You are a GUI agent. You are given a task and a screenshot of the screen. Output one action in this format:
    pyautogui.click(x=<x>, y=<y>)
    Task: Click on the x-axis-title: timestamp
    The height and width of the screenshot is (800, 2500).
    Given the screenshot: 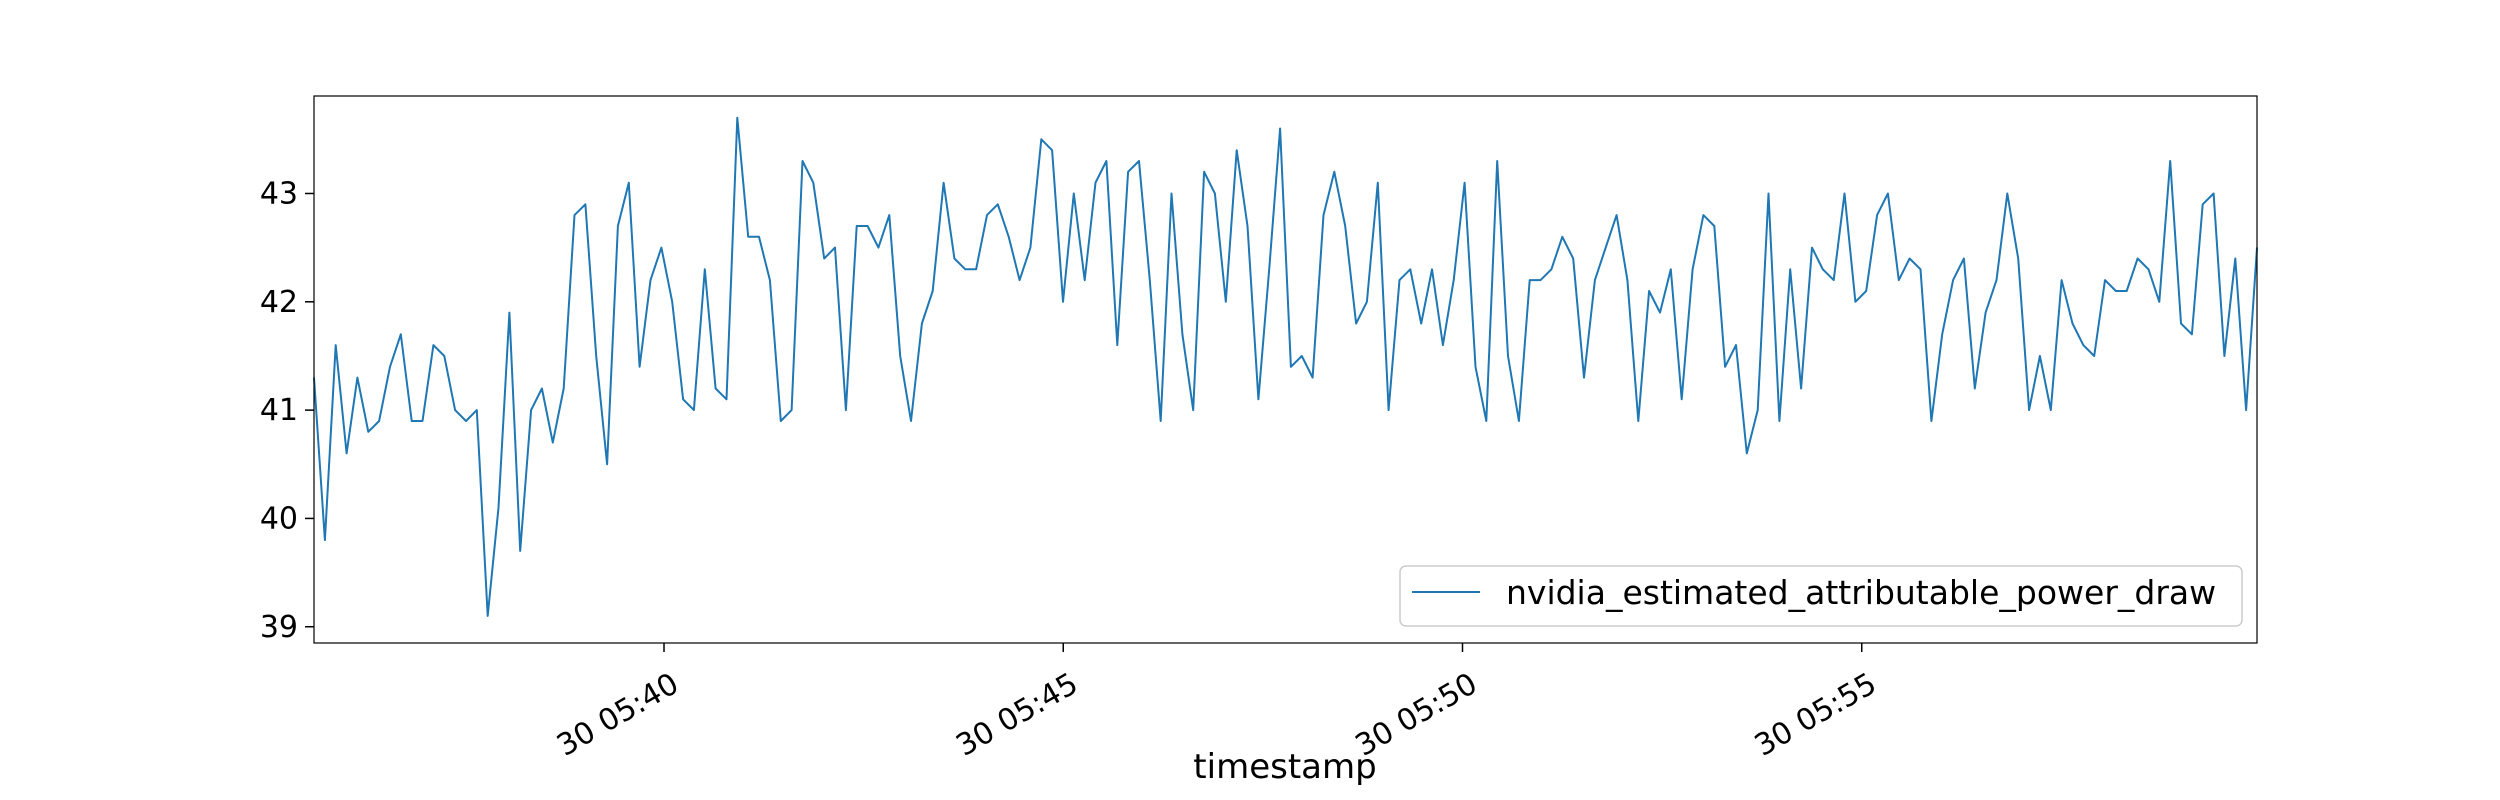 What is the action you would take?
    pyautogui.click(x=1284, y=767)
    